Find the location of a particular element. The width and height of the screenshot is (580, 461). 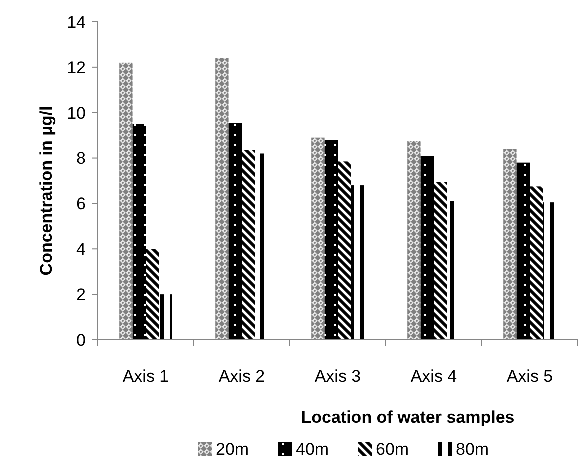

legend-label: 80m is located at coordinates (473, 449).